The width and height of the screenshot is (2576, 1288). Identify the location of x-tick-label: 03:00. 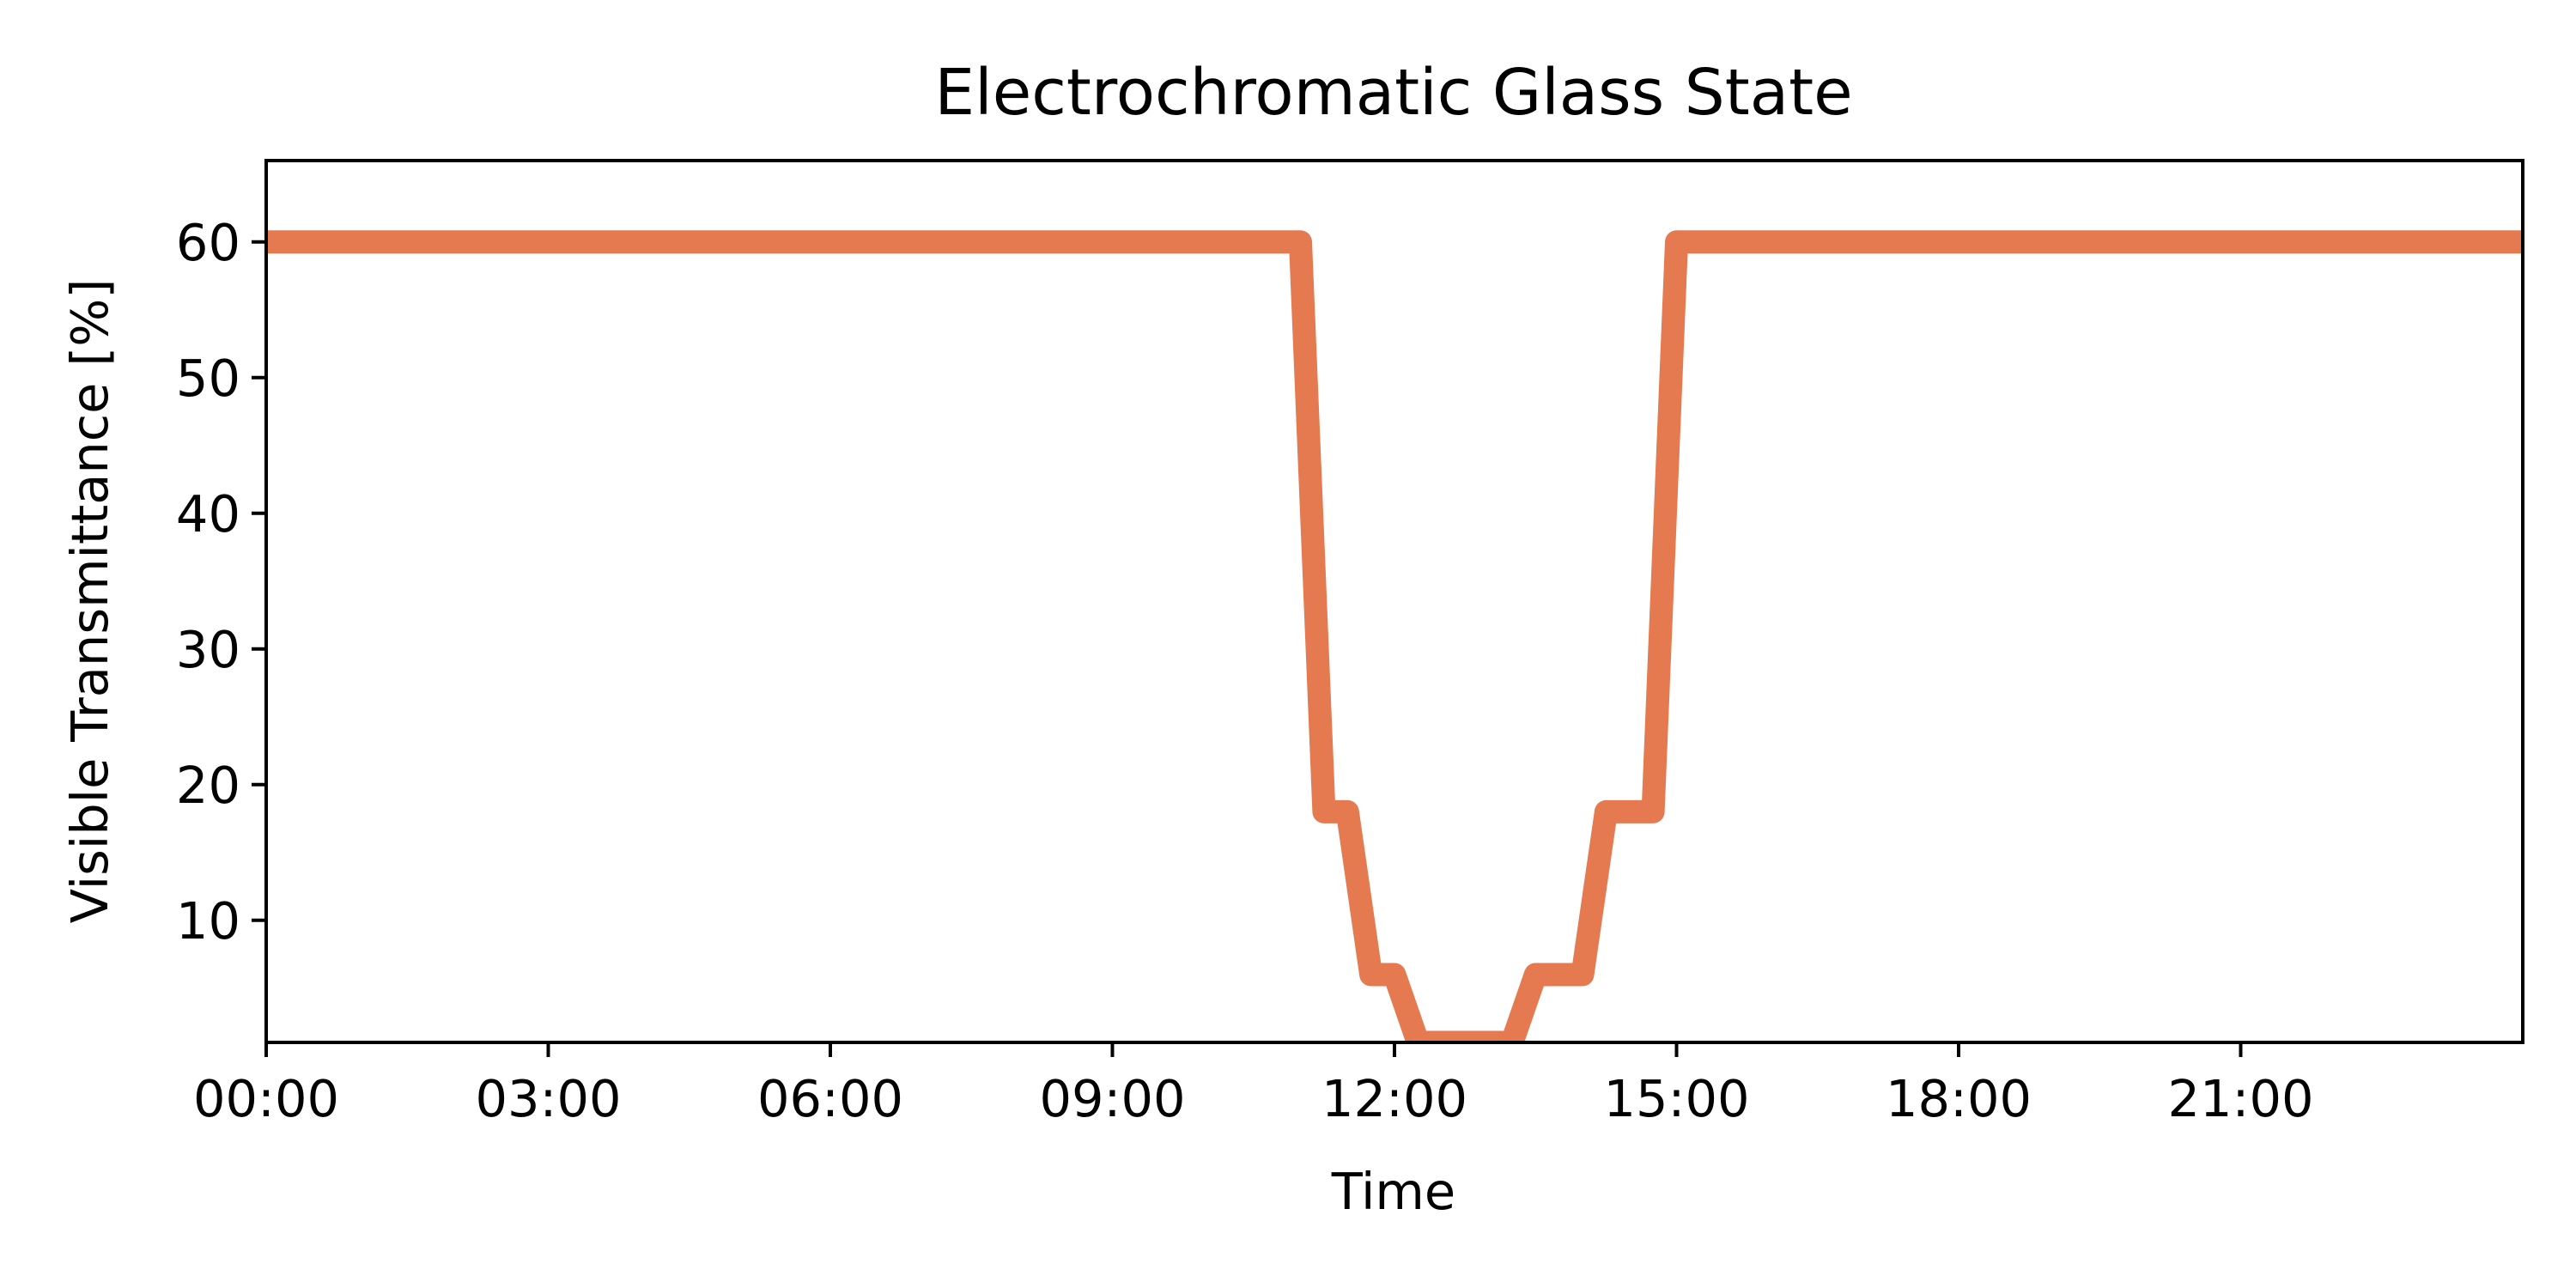
(548, 1098).